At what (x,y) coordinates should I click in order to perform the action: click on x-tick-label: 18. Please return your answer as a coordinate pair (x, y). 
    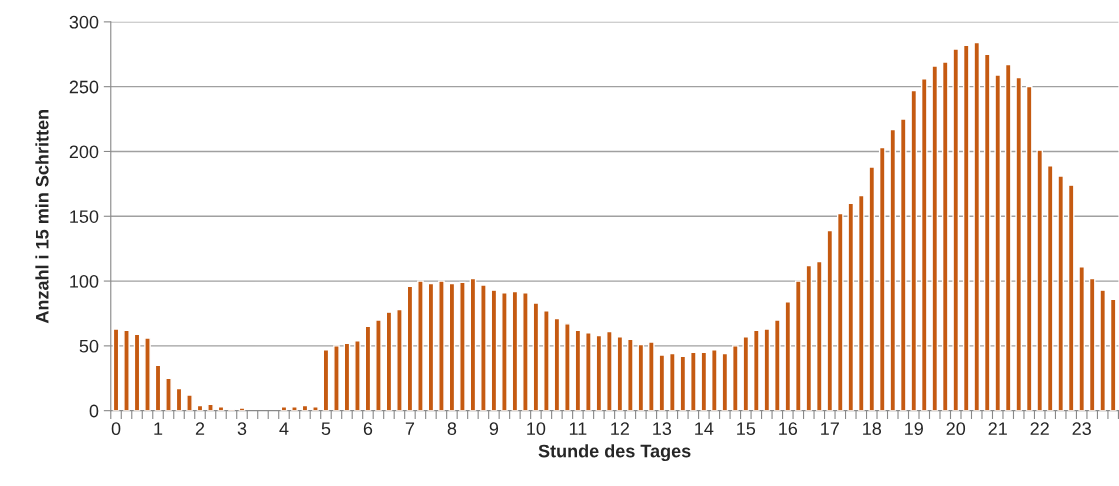
    Looking at the image, I should click on (872, 429).